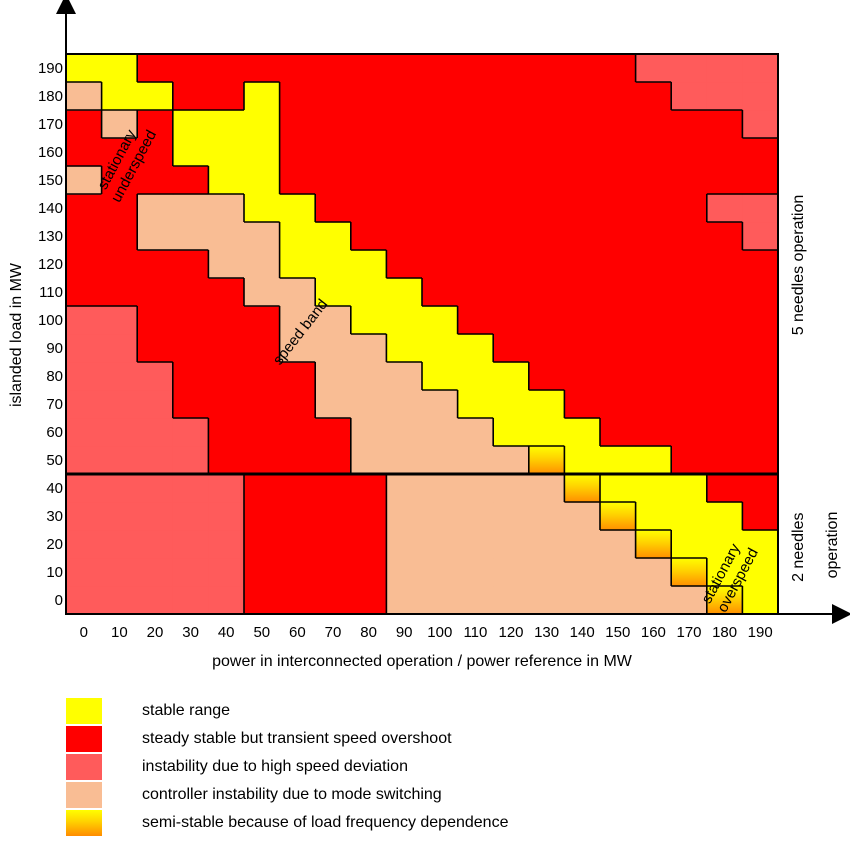  I want to click on y-tick-label: 10, so click(54, 572).